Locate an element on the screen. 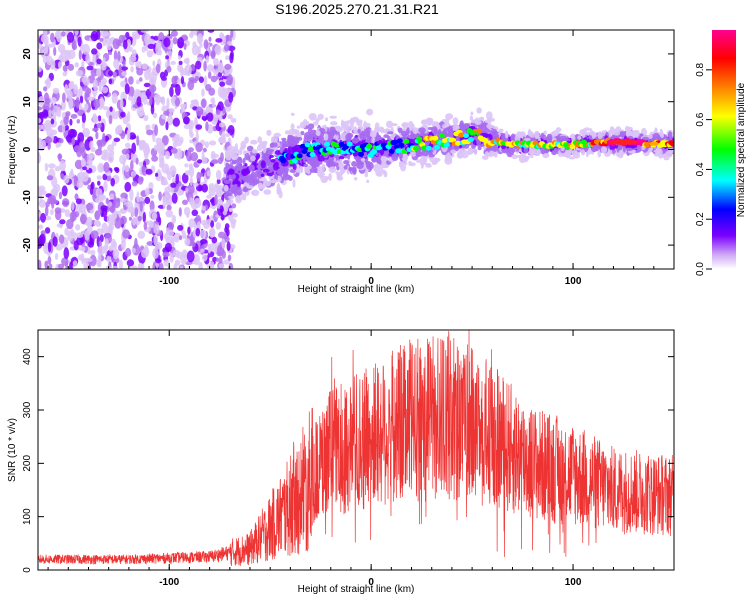 This screenshot has width=750, height=600. colorbar-axis: 0.0 0.2 0.4 0.6 0.8 is located at coordinates (703, 169).